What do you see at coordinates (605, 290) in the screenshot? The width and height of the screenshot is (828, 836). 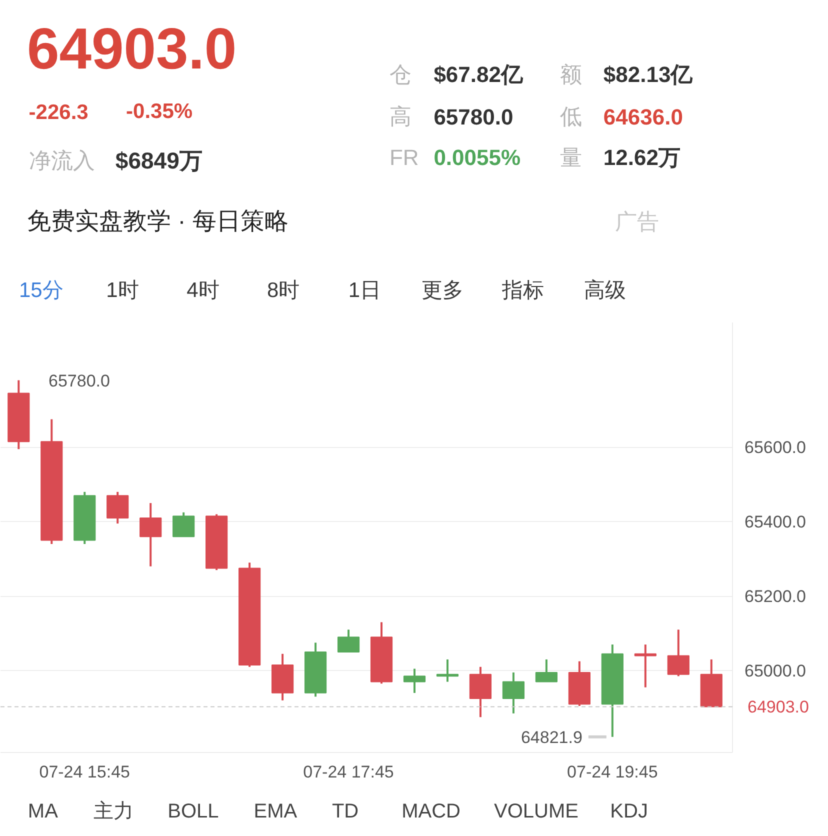 I see `text: 高级` at bounding box center [605, 290].